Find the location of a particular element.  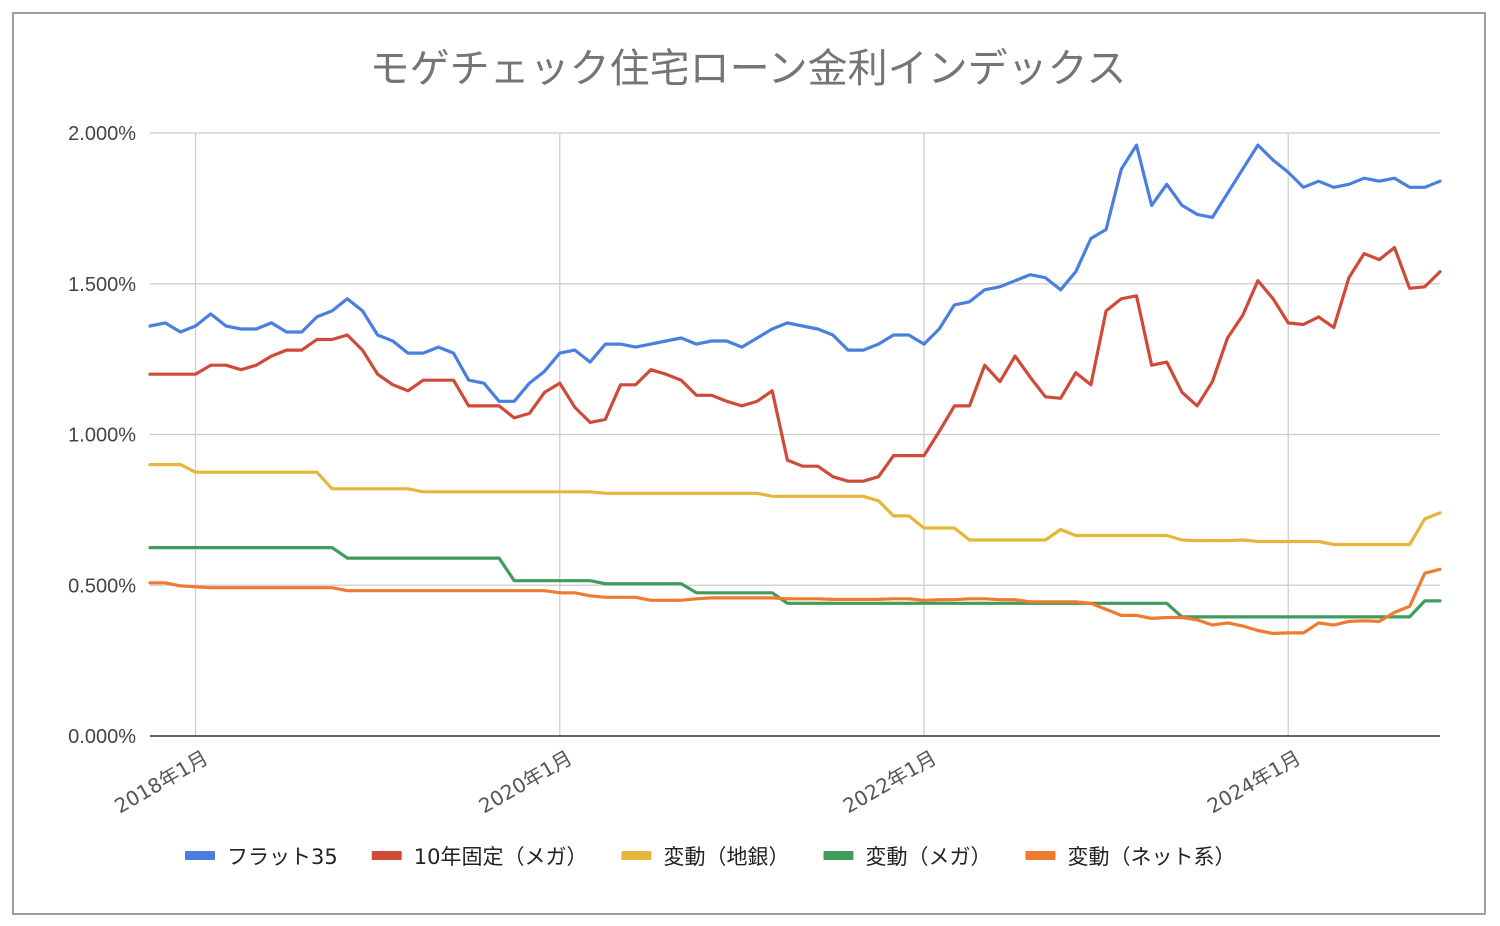

chart-title: モゲチェック住宅ローン金利インデックス is located at coordinates (748, 69).